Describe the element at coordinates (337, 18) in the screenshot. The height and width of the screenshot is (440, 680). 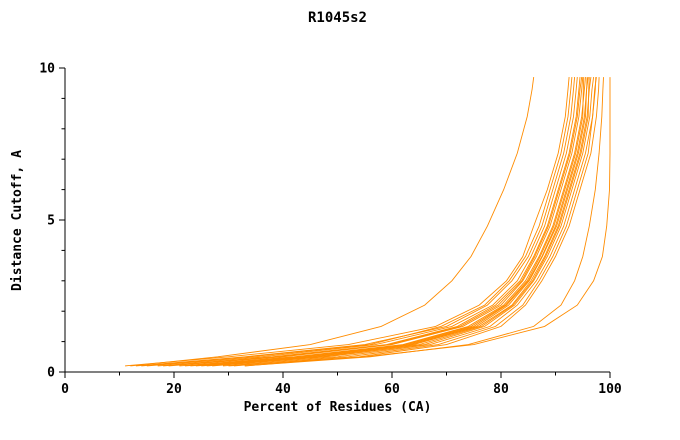
I see `chart-title: R1045s2` at that location.